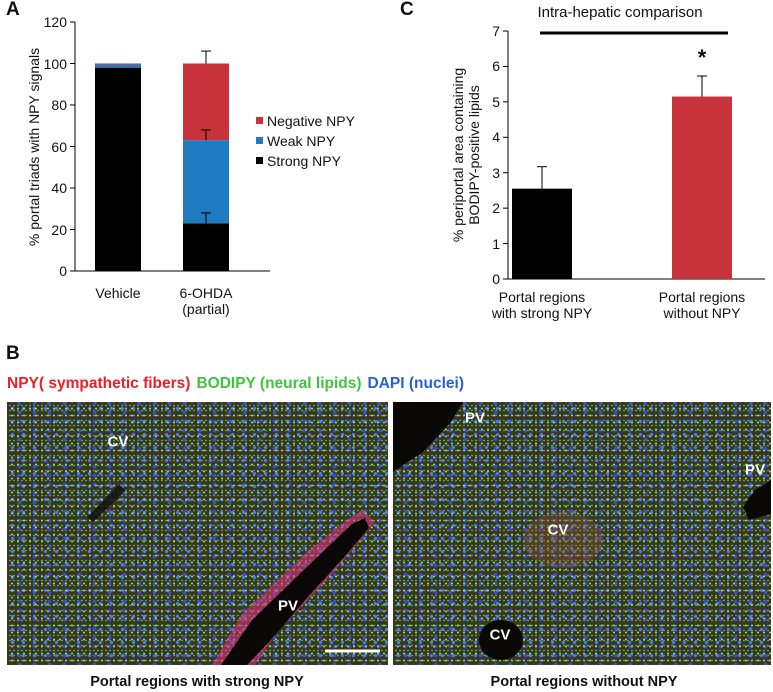  Describe the element at coordinates (620, 12) in the screenshot. I see `chart-title: Intra-hepatic comparison` at that location.